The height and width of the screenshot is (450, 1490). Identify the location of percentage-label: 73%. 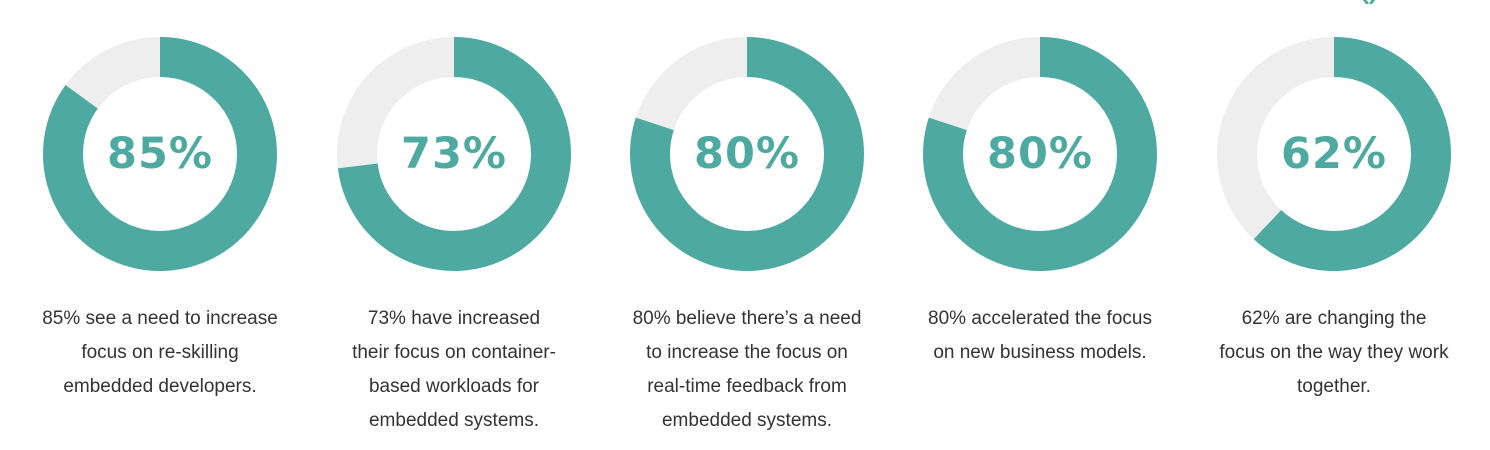
(454, 154).